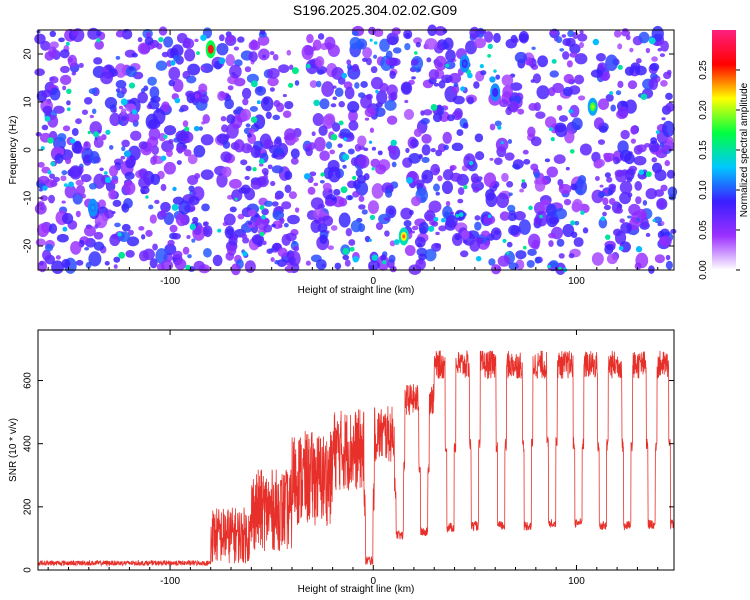 The width and height of the screenshot is (750, 600). I want to click on snr-xtick-label: 100, so click(576, 581).